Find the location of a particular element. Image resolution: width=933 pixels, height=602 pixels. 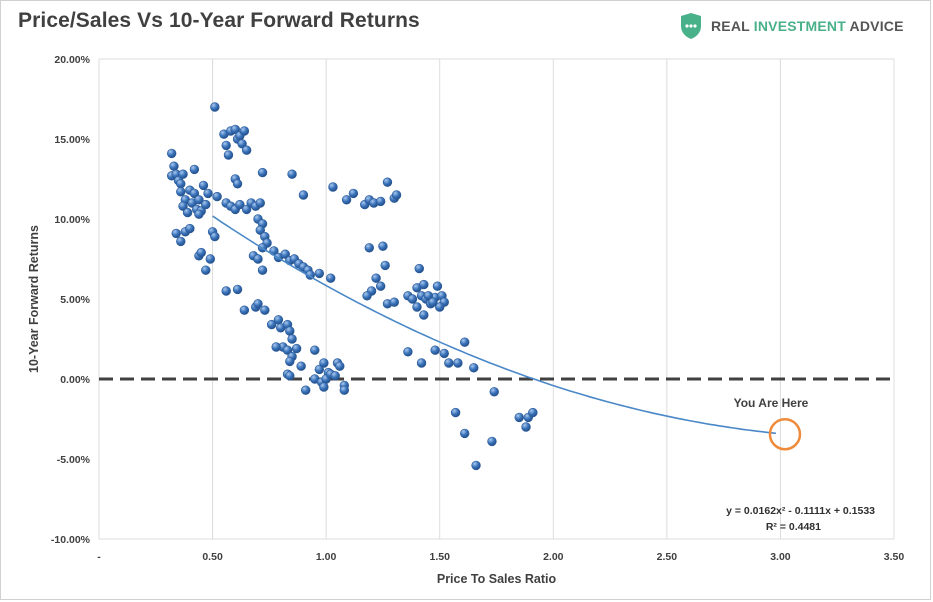

x-axis-ticks: - 0.50 1.00 1.50 2.00 2.50 3.00 3.50 is located at coordinates (500, 557).